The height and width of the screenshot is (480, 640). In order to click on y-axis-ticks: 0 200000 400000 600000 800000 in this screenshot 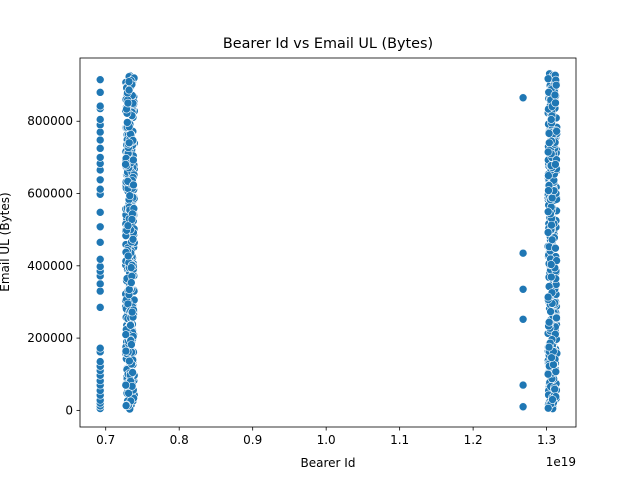, I will do `click(53, 265)`.